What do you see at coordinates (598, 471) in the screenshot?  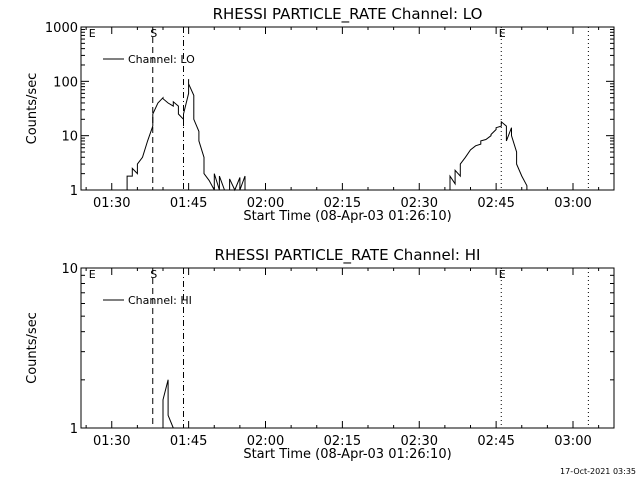 I see `generation-timestamp: 17-Oct-2021 03:35` at bounding box center [598, 471].